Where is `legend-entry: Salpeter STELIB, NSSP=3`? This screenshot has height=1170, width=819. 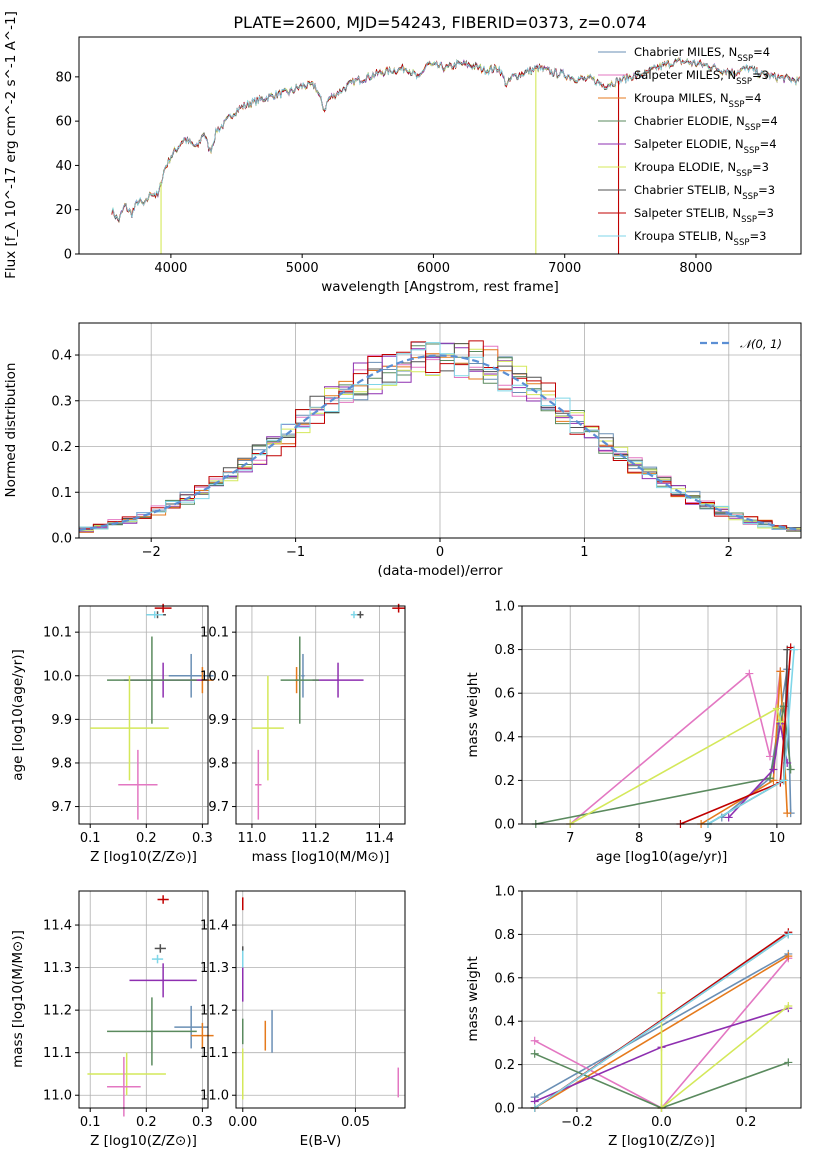
legend-entry: Salpeter STELIB, NSSP=3 is located at coordinates (704, 215).